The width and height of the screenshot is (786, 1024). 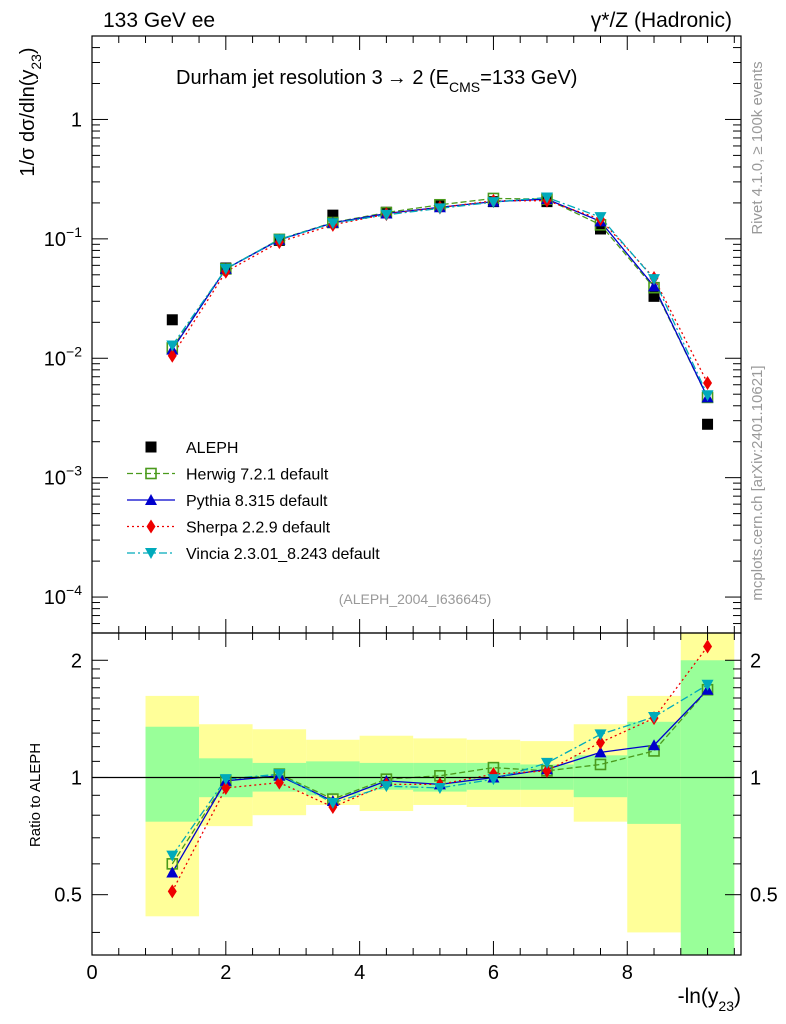 I want to click on legend-label-aleph: ALEPH, so click(x=212, y=448).